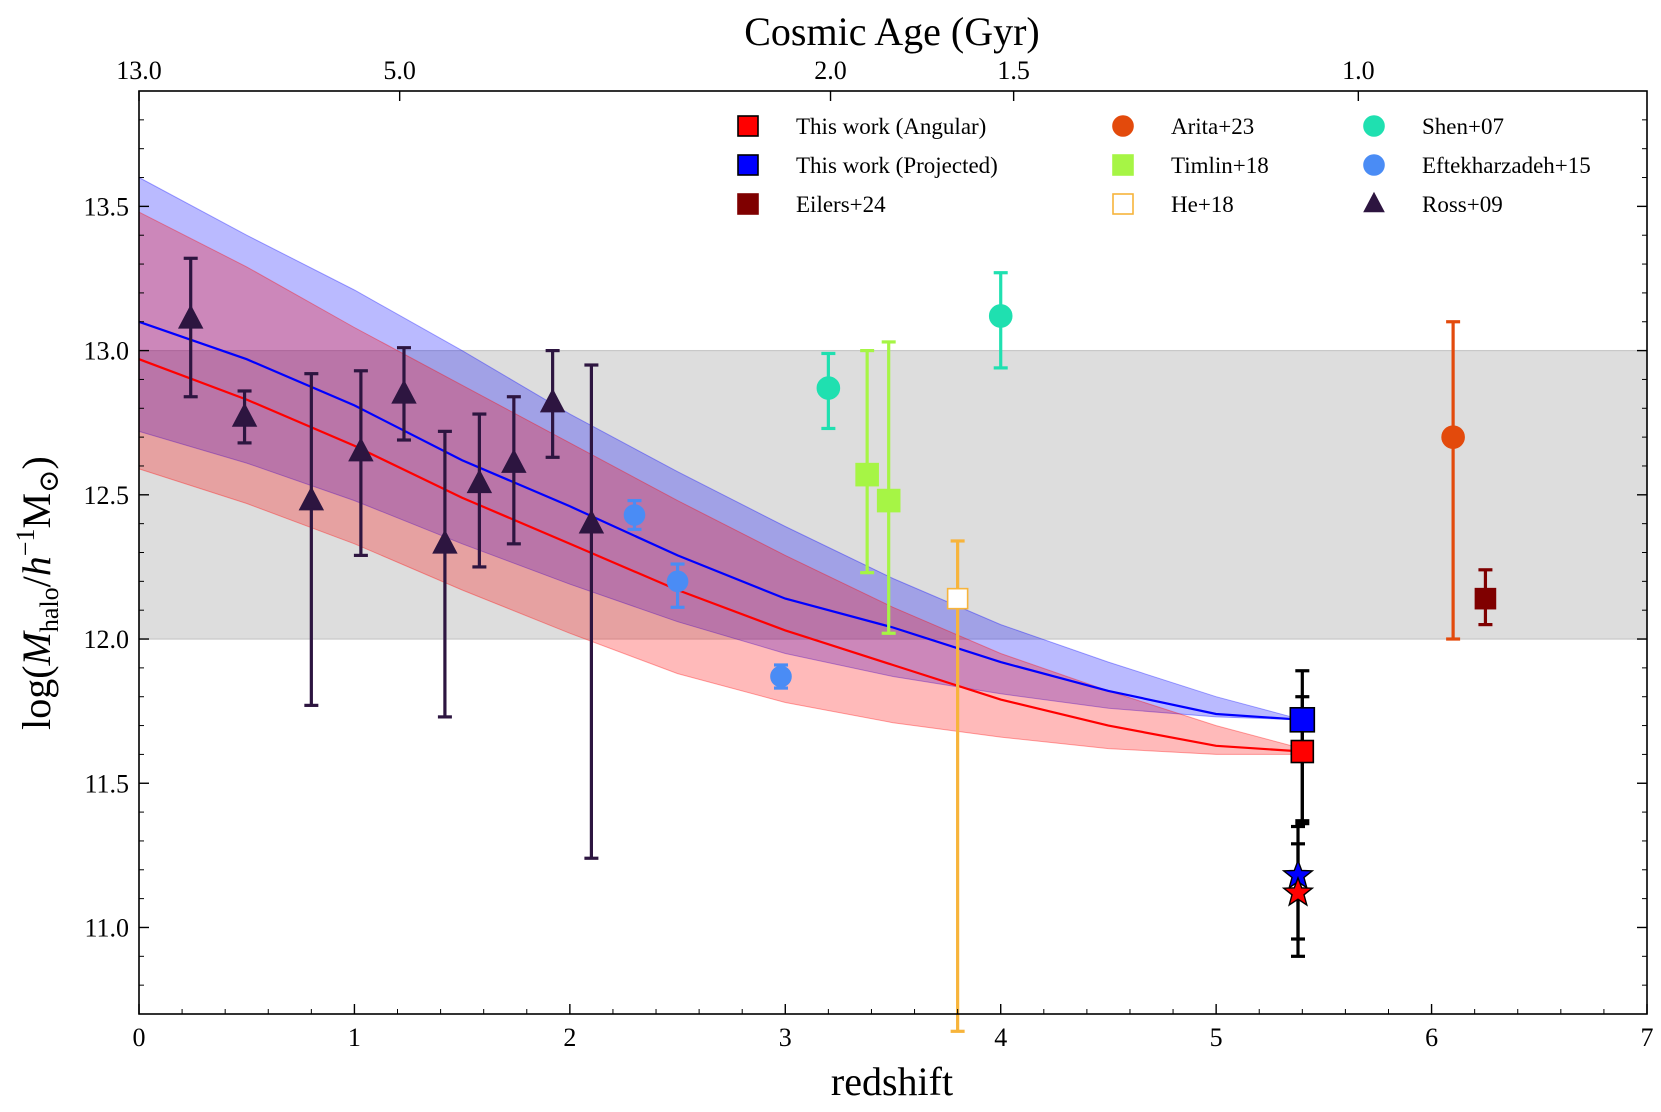 The height and width of the screenshot is (1112, 1661). I want to click on legend-item-this-work-angular: This work (Angular), so click(861, 126).